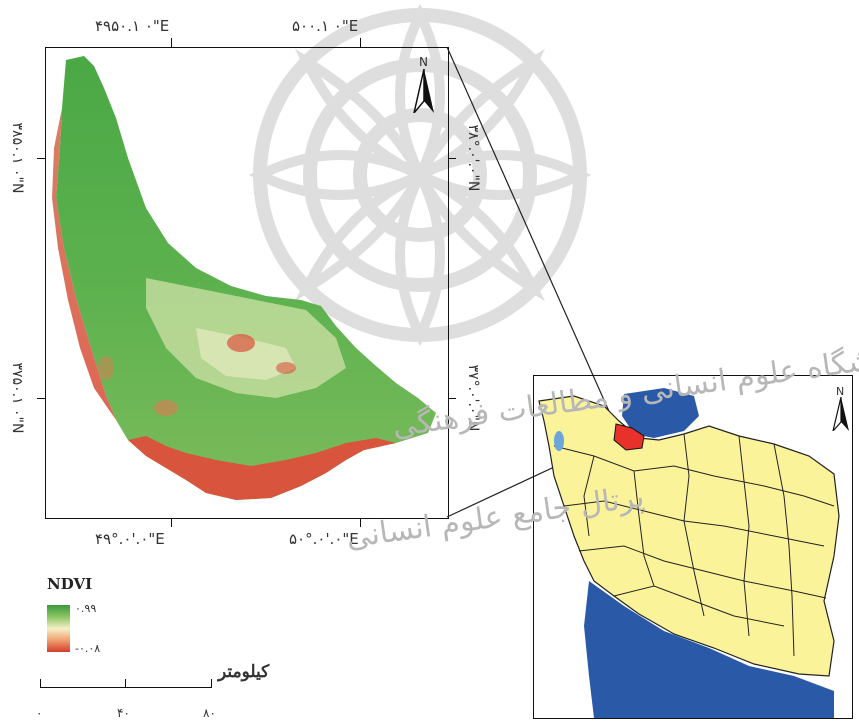 The width and height of the screenshot is (859, 727). I want to click on top-axis-label-left: ۴۹۵۰.۱ ۰"E, so click(132, 26).